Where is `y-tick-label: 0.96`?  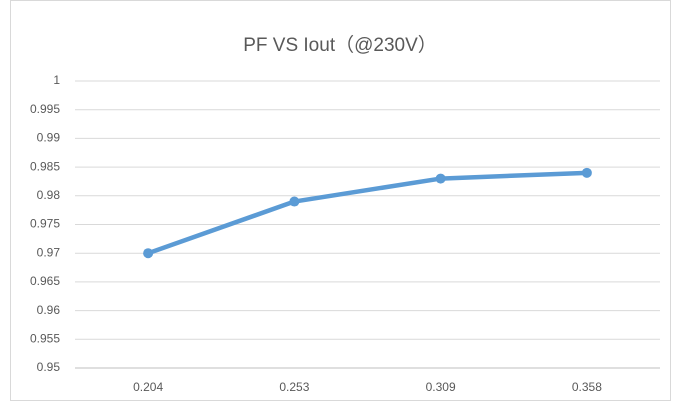
y-tick-label: 0.96 is located at coordinates (49, 310).